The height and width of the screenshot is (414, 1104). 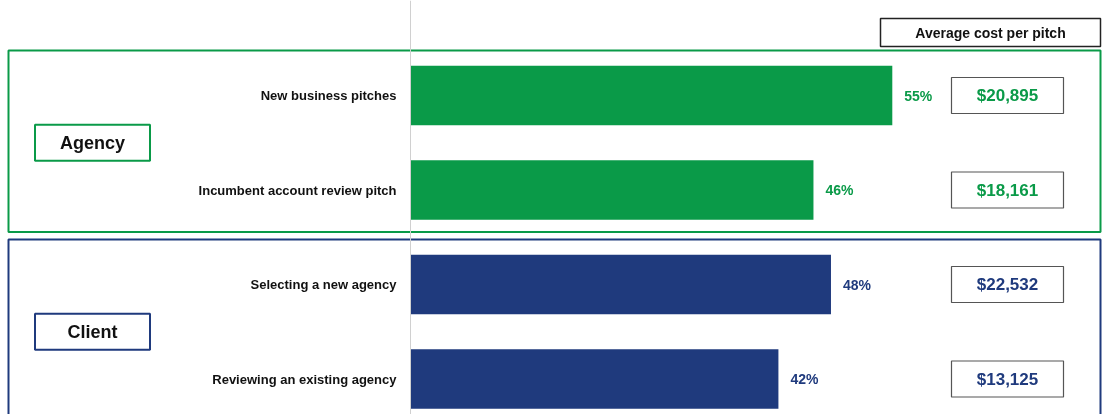 What do you see at coordinates (1007, 190) in the screenshot?
I see `text: $18,161` at bounding box center [1007, 190].